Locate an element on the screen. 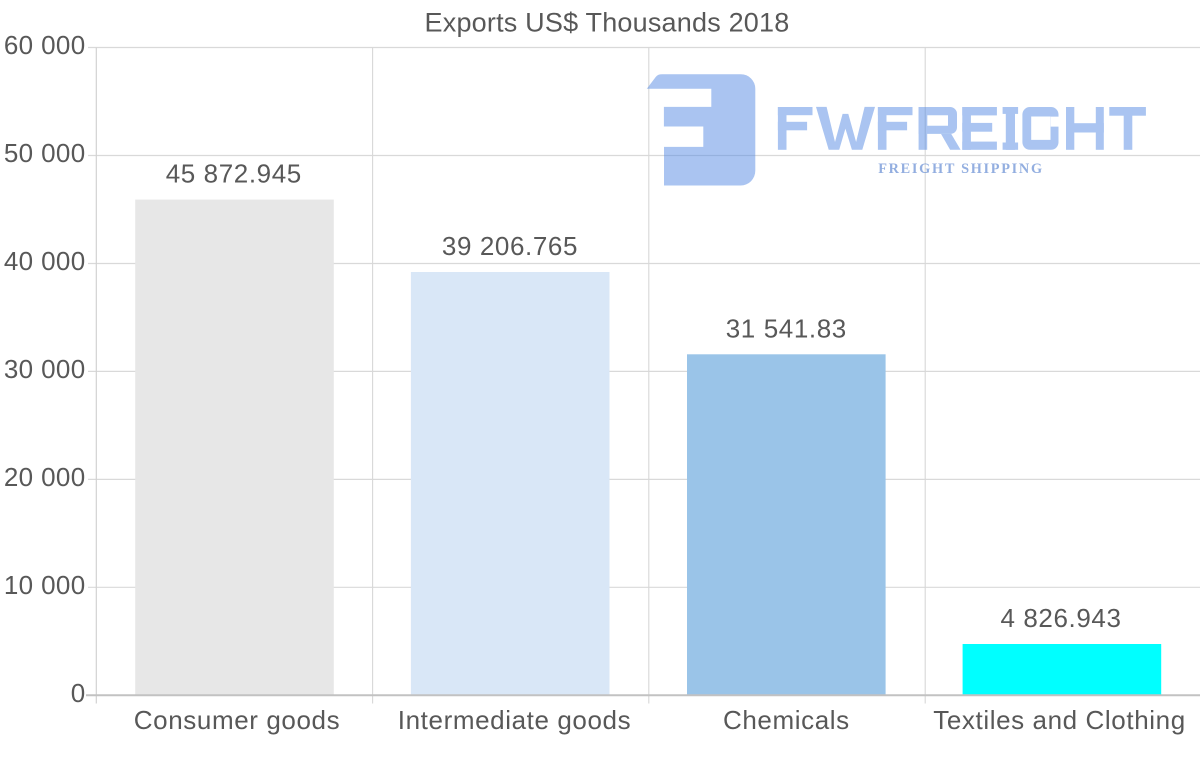 Image resolution: width=1200 pixels, height=763 pixels. svg-text: Consumer goods is located at coordinates (237, 720).